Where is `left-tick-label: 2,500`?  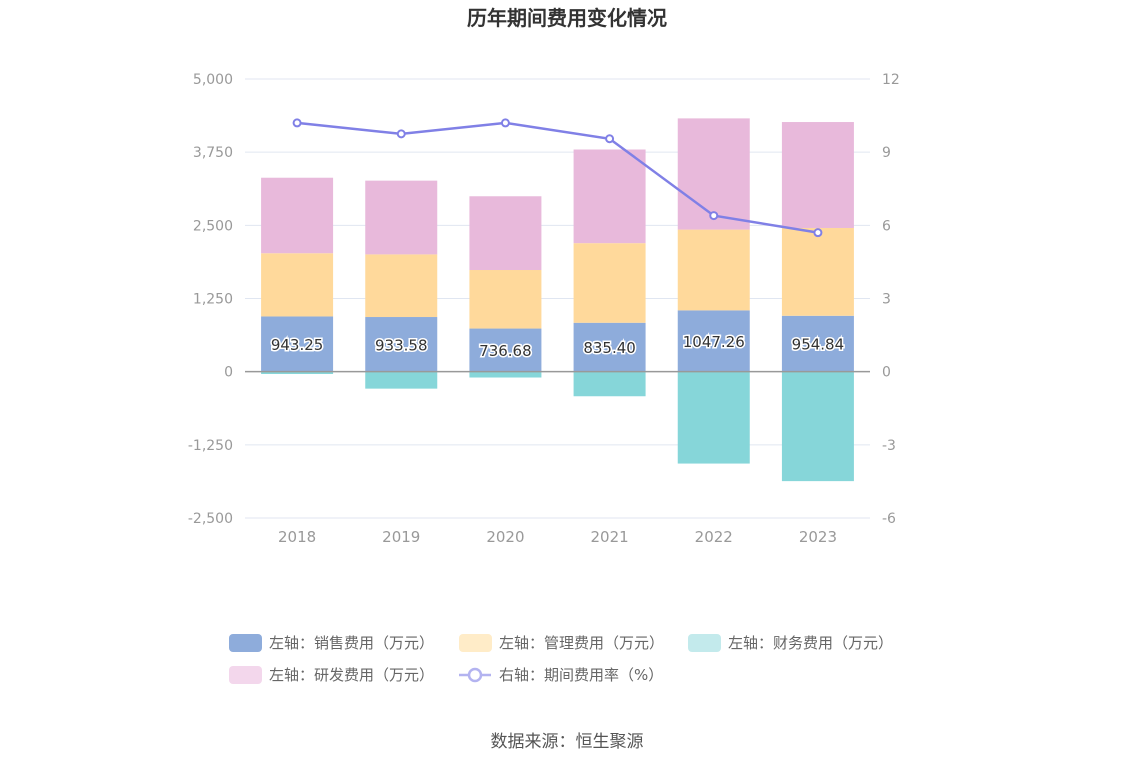 left-tick-label: 2,500 is located at coordinates (213, 226).